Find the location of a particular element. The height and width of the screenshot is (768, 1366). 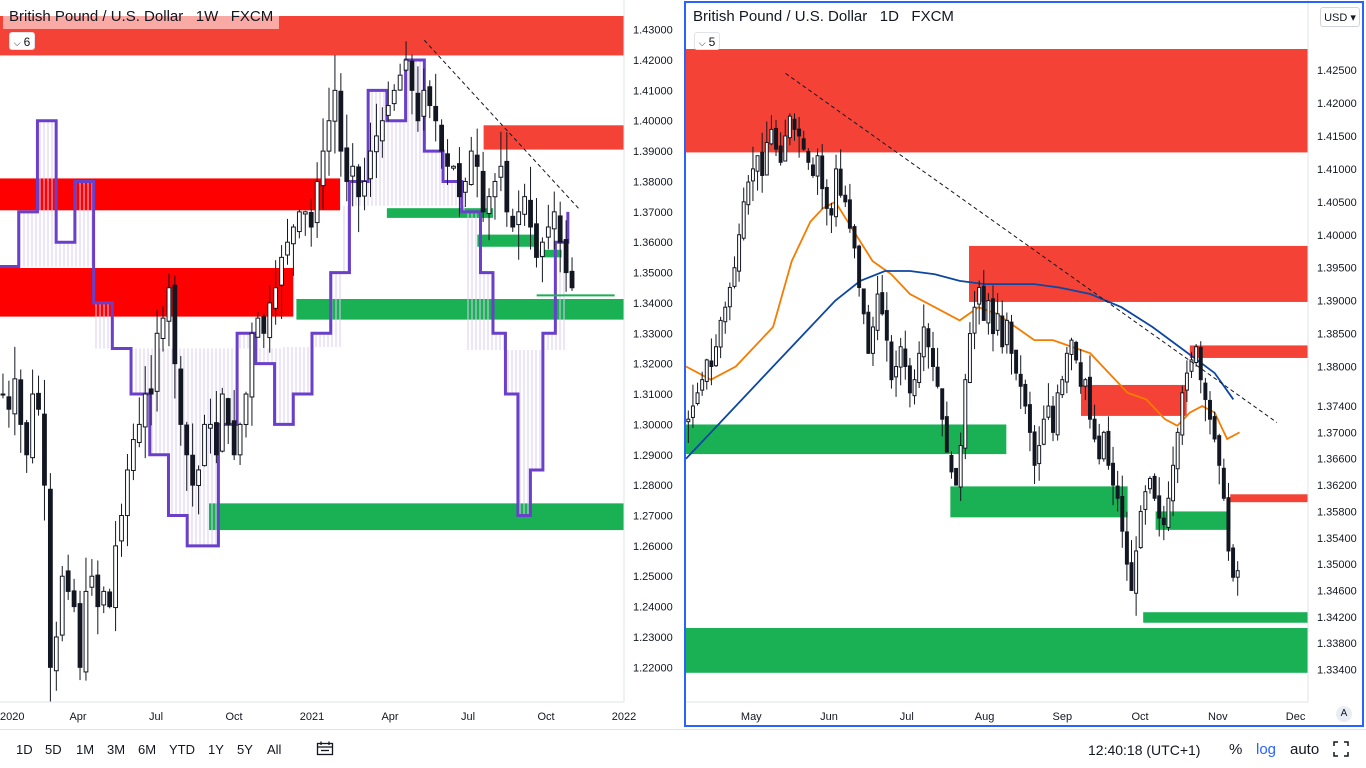

auto-scale-button: A is located at coordinates (1344, 714).